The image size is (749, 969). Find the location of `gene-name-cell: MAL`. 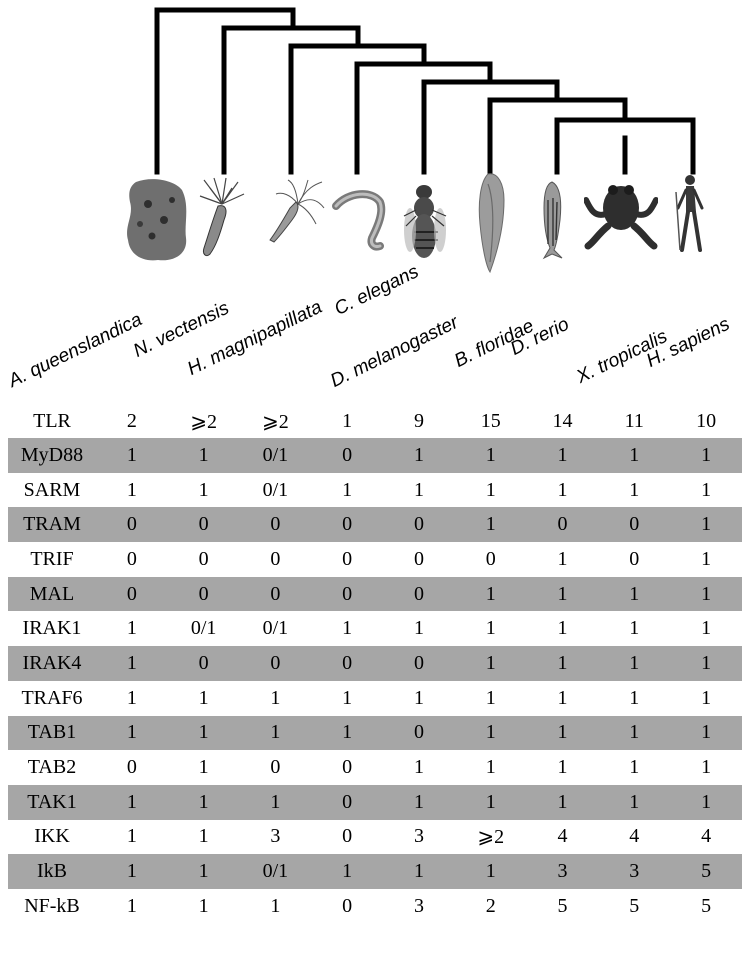

gene-name-cell: MAL is located at coordinates (52, 594).